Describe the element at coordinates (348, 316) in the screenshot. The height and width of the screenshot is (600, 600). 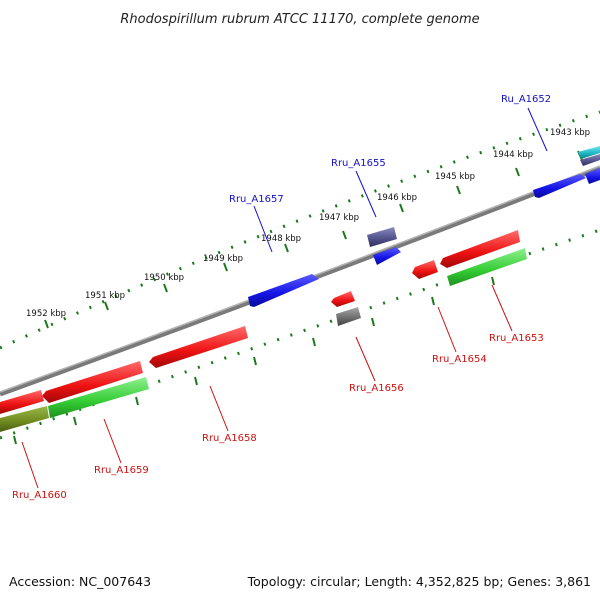
I see `gene-rru-a1656-gray` at that location.